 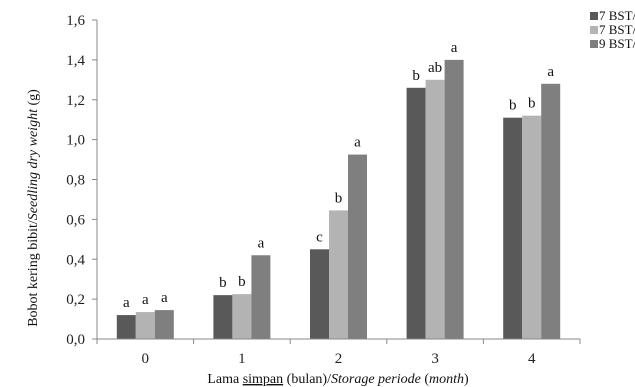 I want to click on bar-significance-label: c, so click(x=319, y=237).